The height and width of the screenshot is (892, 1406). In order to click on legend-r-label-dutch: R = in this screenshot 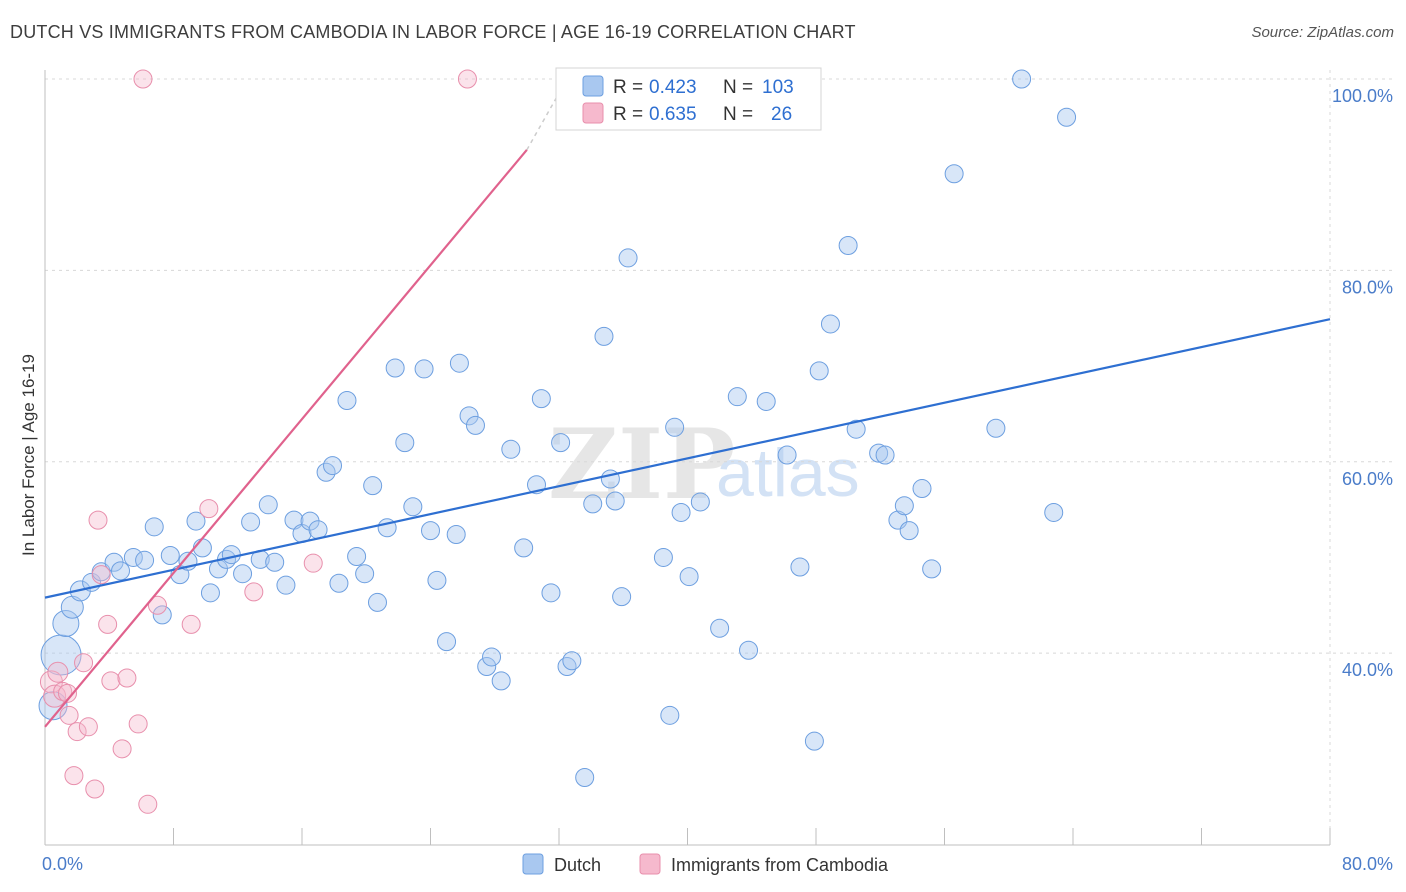, I will do `click(628, 87)`.